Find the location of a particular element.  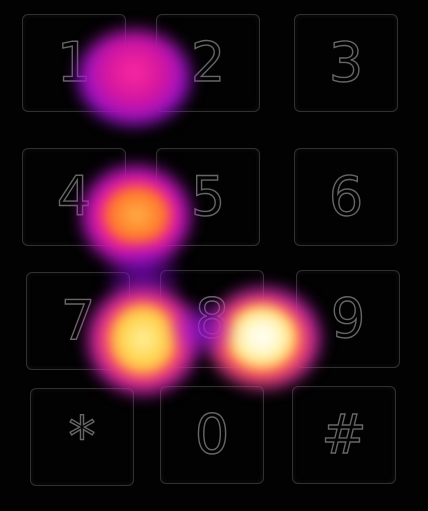

key-0: 0 is located at coordinates (212, 435).